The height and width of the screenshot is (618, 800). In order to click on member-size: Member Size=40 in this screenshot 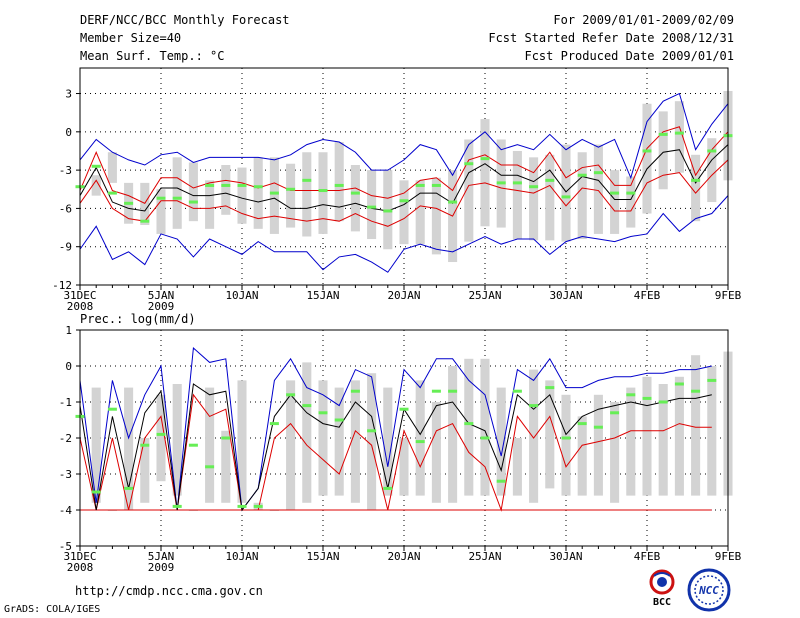, I will do `click(131, 38)`.